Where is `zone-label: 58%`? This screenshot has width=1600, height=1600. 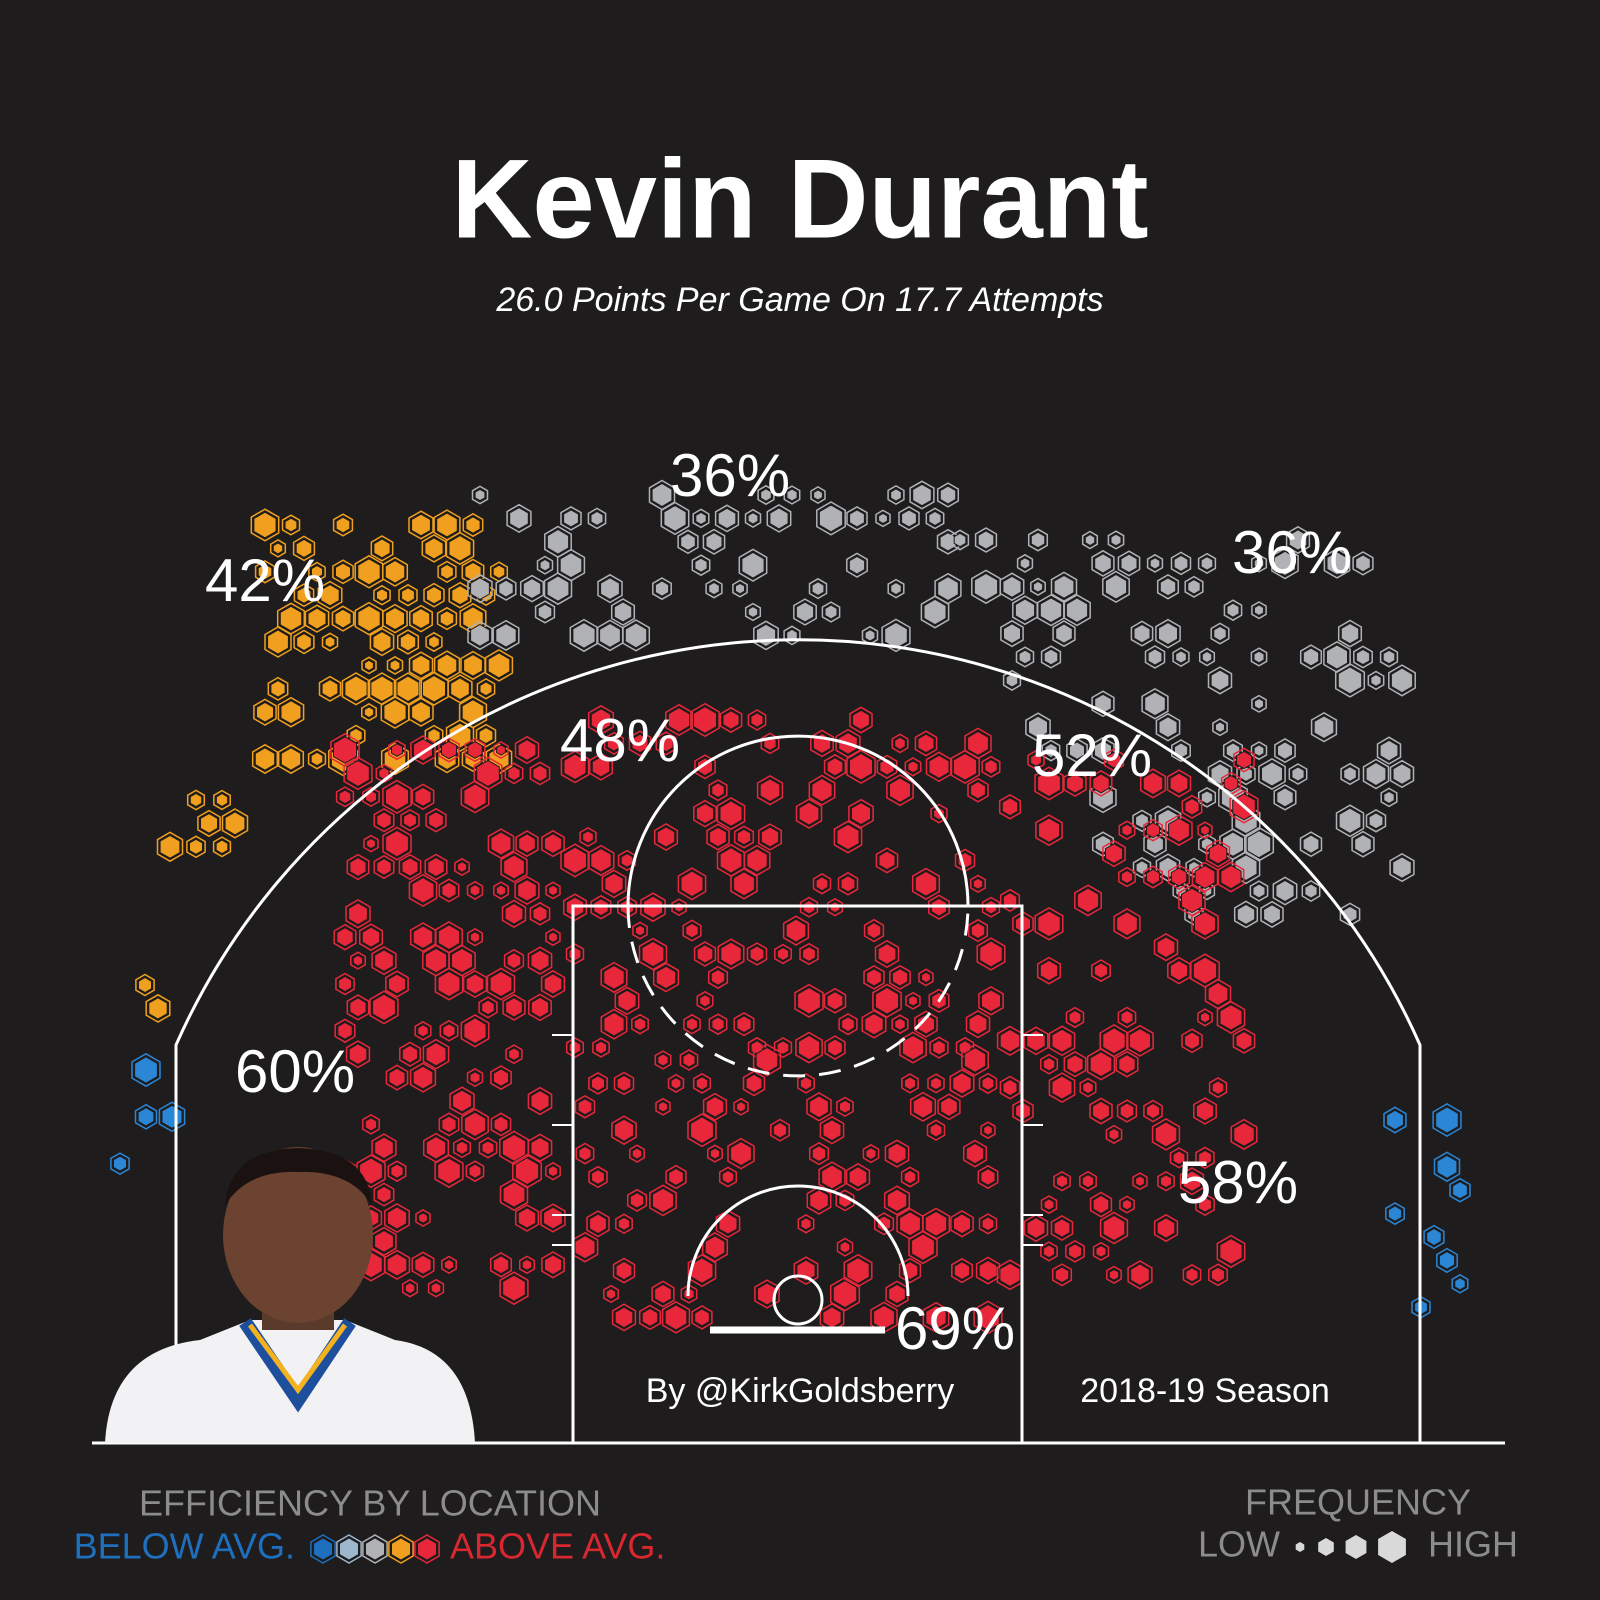
zone-label: 58% is located at coordinates (1238, 1182).